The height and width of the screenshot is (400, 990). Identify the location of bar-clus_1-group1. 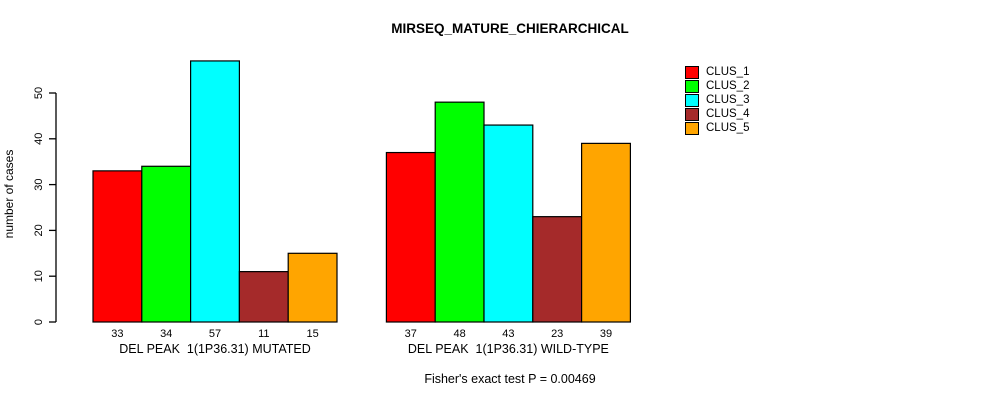
(117, 246).